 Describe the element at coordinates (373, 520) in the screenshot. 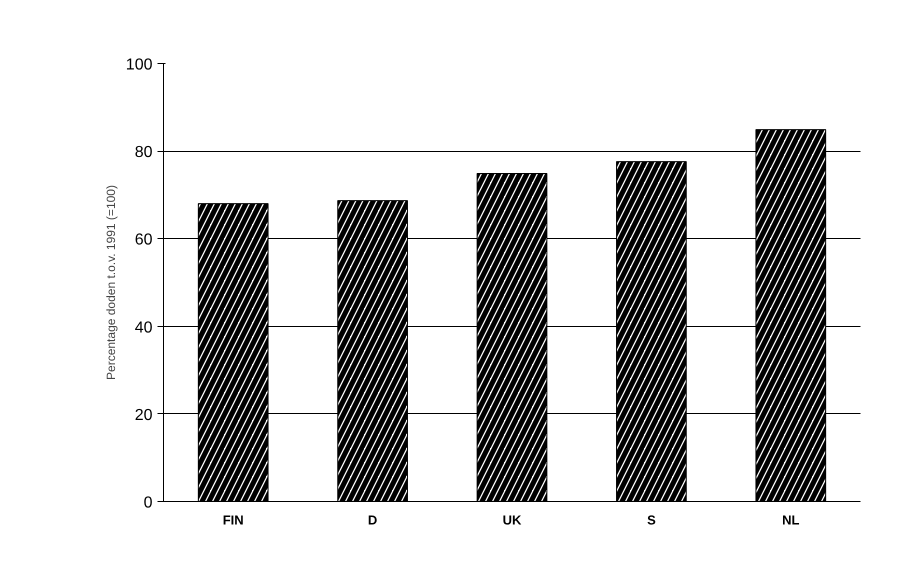

I see `x-tick-label: D` at that location.